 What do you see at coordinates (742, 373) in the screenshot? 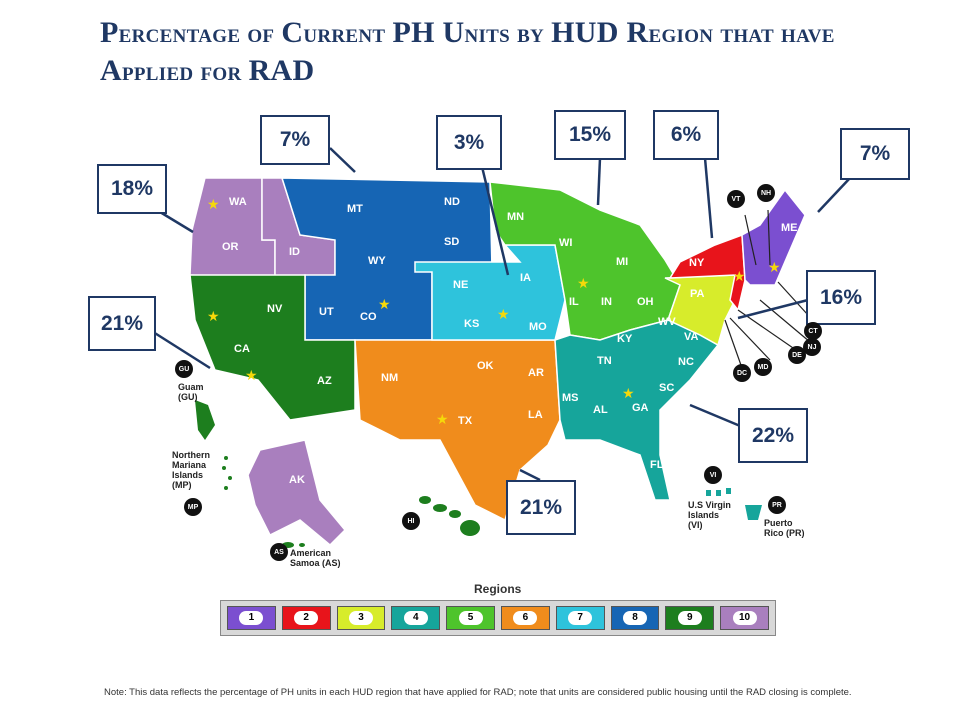
I see `badge-dc: DC` at bounding box center [742, 373].